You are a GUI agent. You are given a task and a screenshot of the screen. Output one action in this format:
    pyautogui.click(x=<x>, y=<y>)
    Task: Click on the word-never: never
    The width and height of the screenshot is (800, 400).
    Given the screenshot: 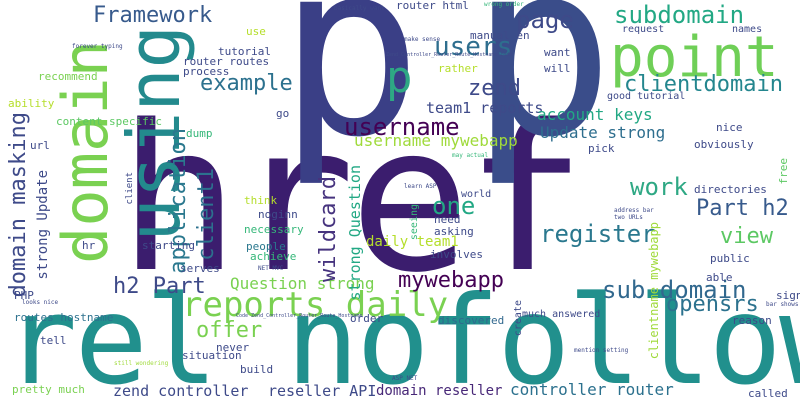 What is the action you would take?
    pyautogui.click(x=233, y=347)
    